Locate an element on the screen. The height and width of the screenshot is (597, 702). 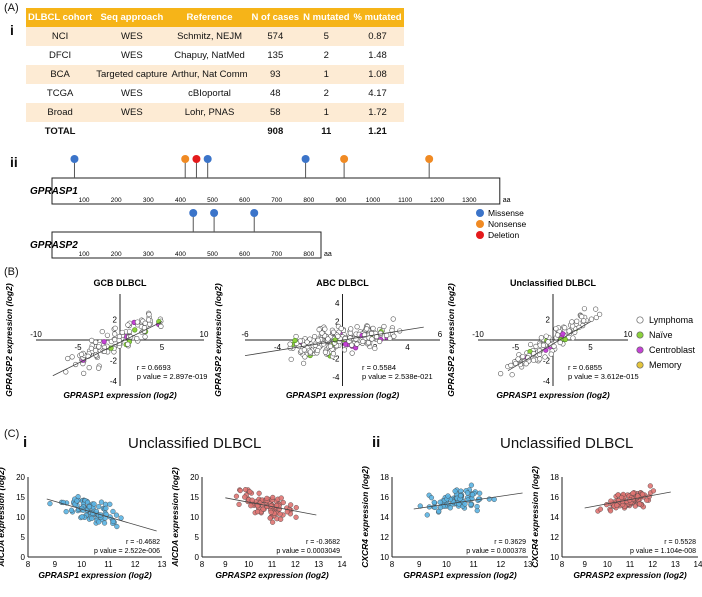
protein-bar-gprasp2 is located at coordinates (186, 245).